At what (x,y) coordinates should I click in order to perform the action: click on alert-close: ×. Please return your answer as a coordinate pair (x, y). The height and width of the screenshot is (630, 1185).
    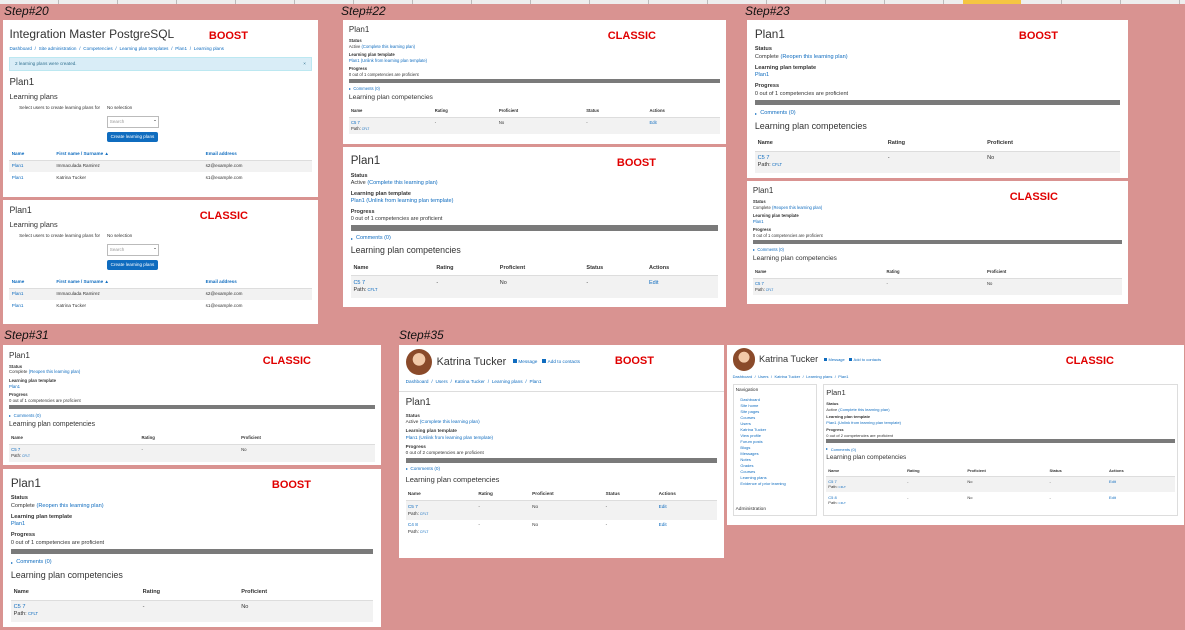
    Looking at the image, I should click on (304, 64).